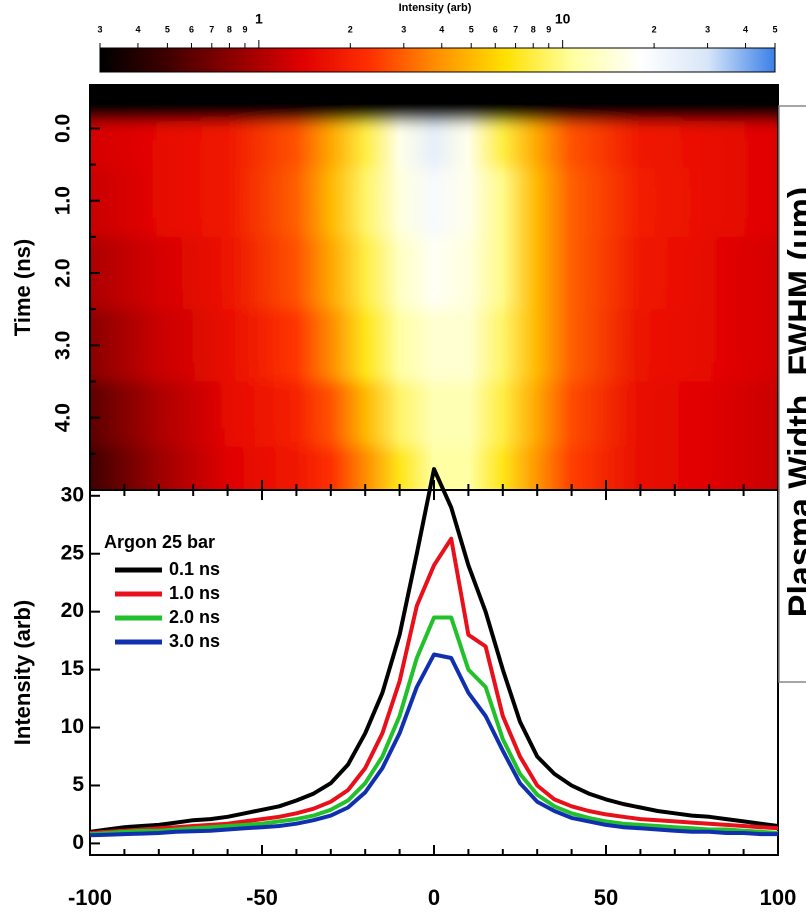  I want to click on legend-label: 3.0 ns, so click(194, 641).